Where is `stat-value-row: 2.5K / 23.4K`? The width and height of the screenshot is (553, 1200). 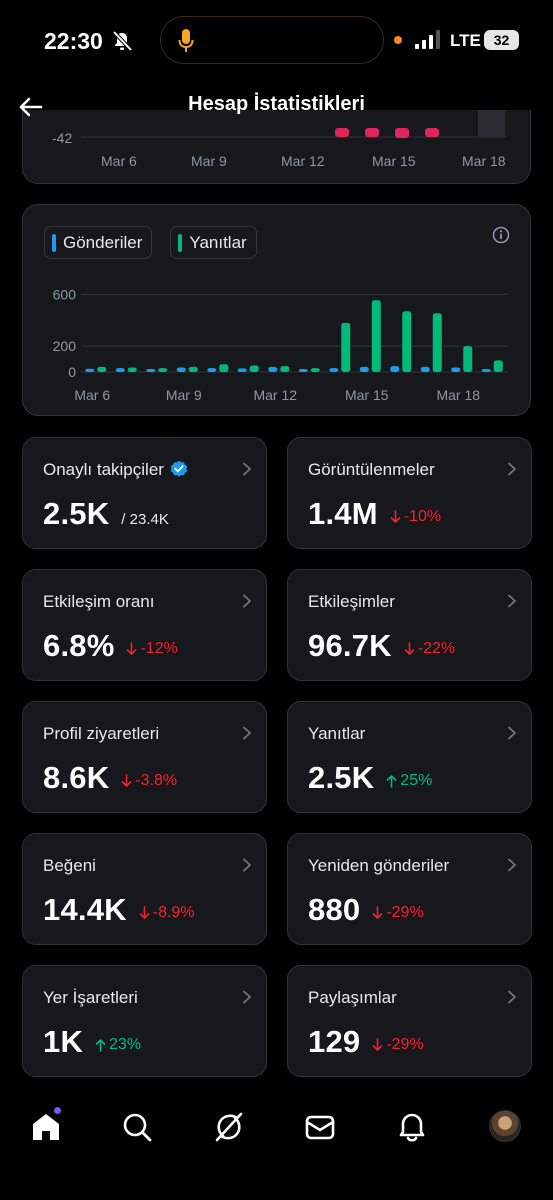
stat-value-row: 2.5K / 23.4K is located at coordinates (106, 514).